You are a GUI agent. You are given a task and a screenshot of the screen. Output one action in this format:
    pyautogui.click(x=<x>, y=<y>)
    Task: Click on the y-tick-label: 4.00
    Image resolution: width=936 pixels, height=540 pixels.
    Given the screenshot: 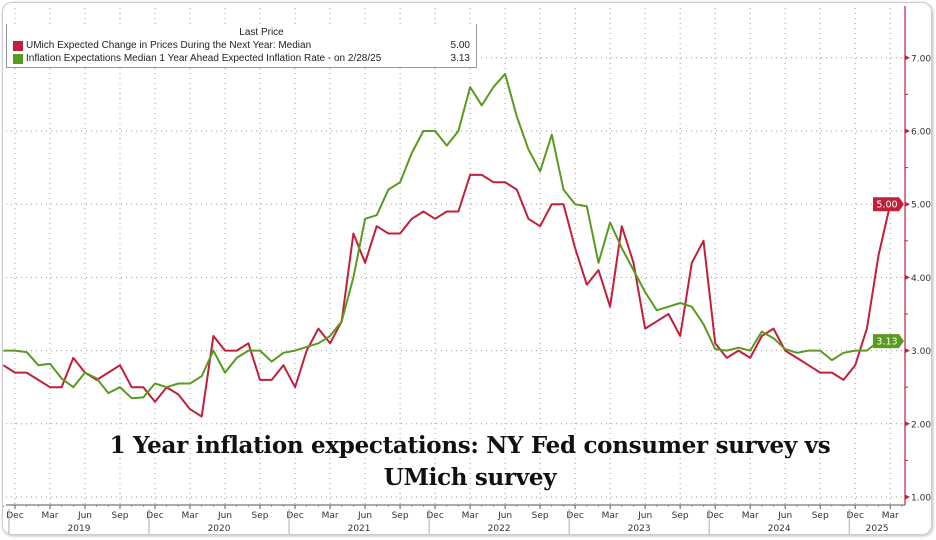 What is the action you would take?
    pyautogui.click(x=921, y=279)
    